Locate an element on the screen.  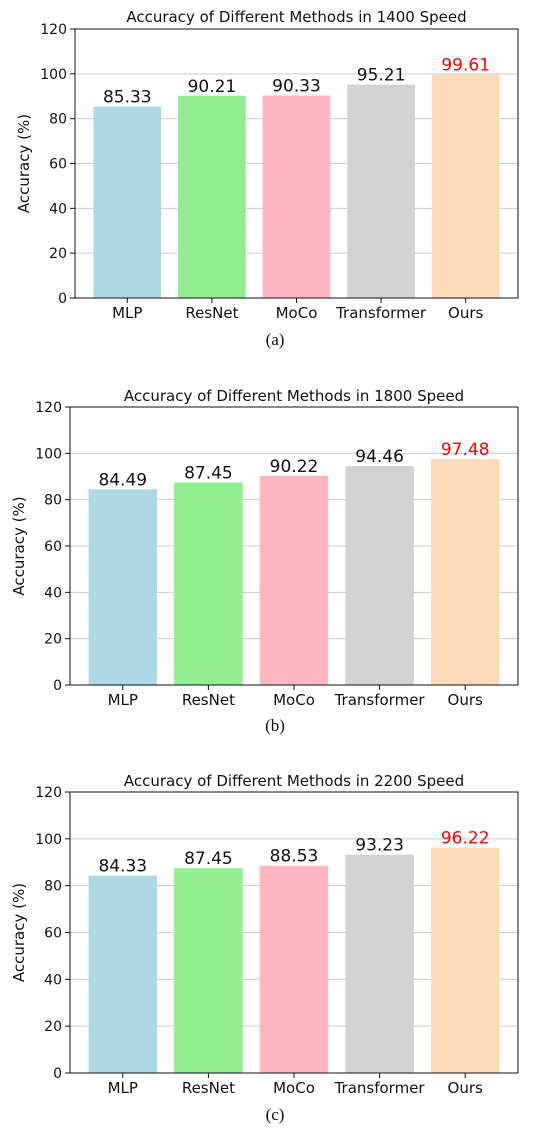
value-label: 90.22 is located at coordinates (294, 467).